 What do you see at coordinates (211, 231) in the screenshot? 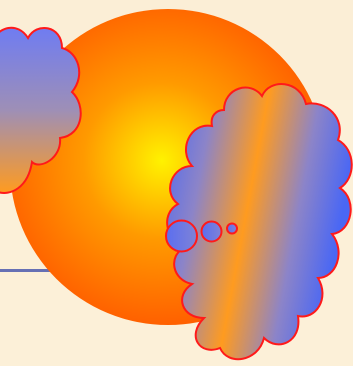
I see `thought-bubble-medium` at bounding box center [211, 231].